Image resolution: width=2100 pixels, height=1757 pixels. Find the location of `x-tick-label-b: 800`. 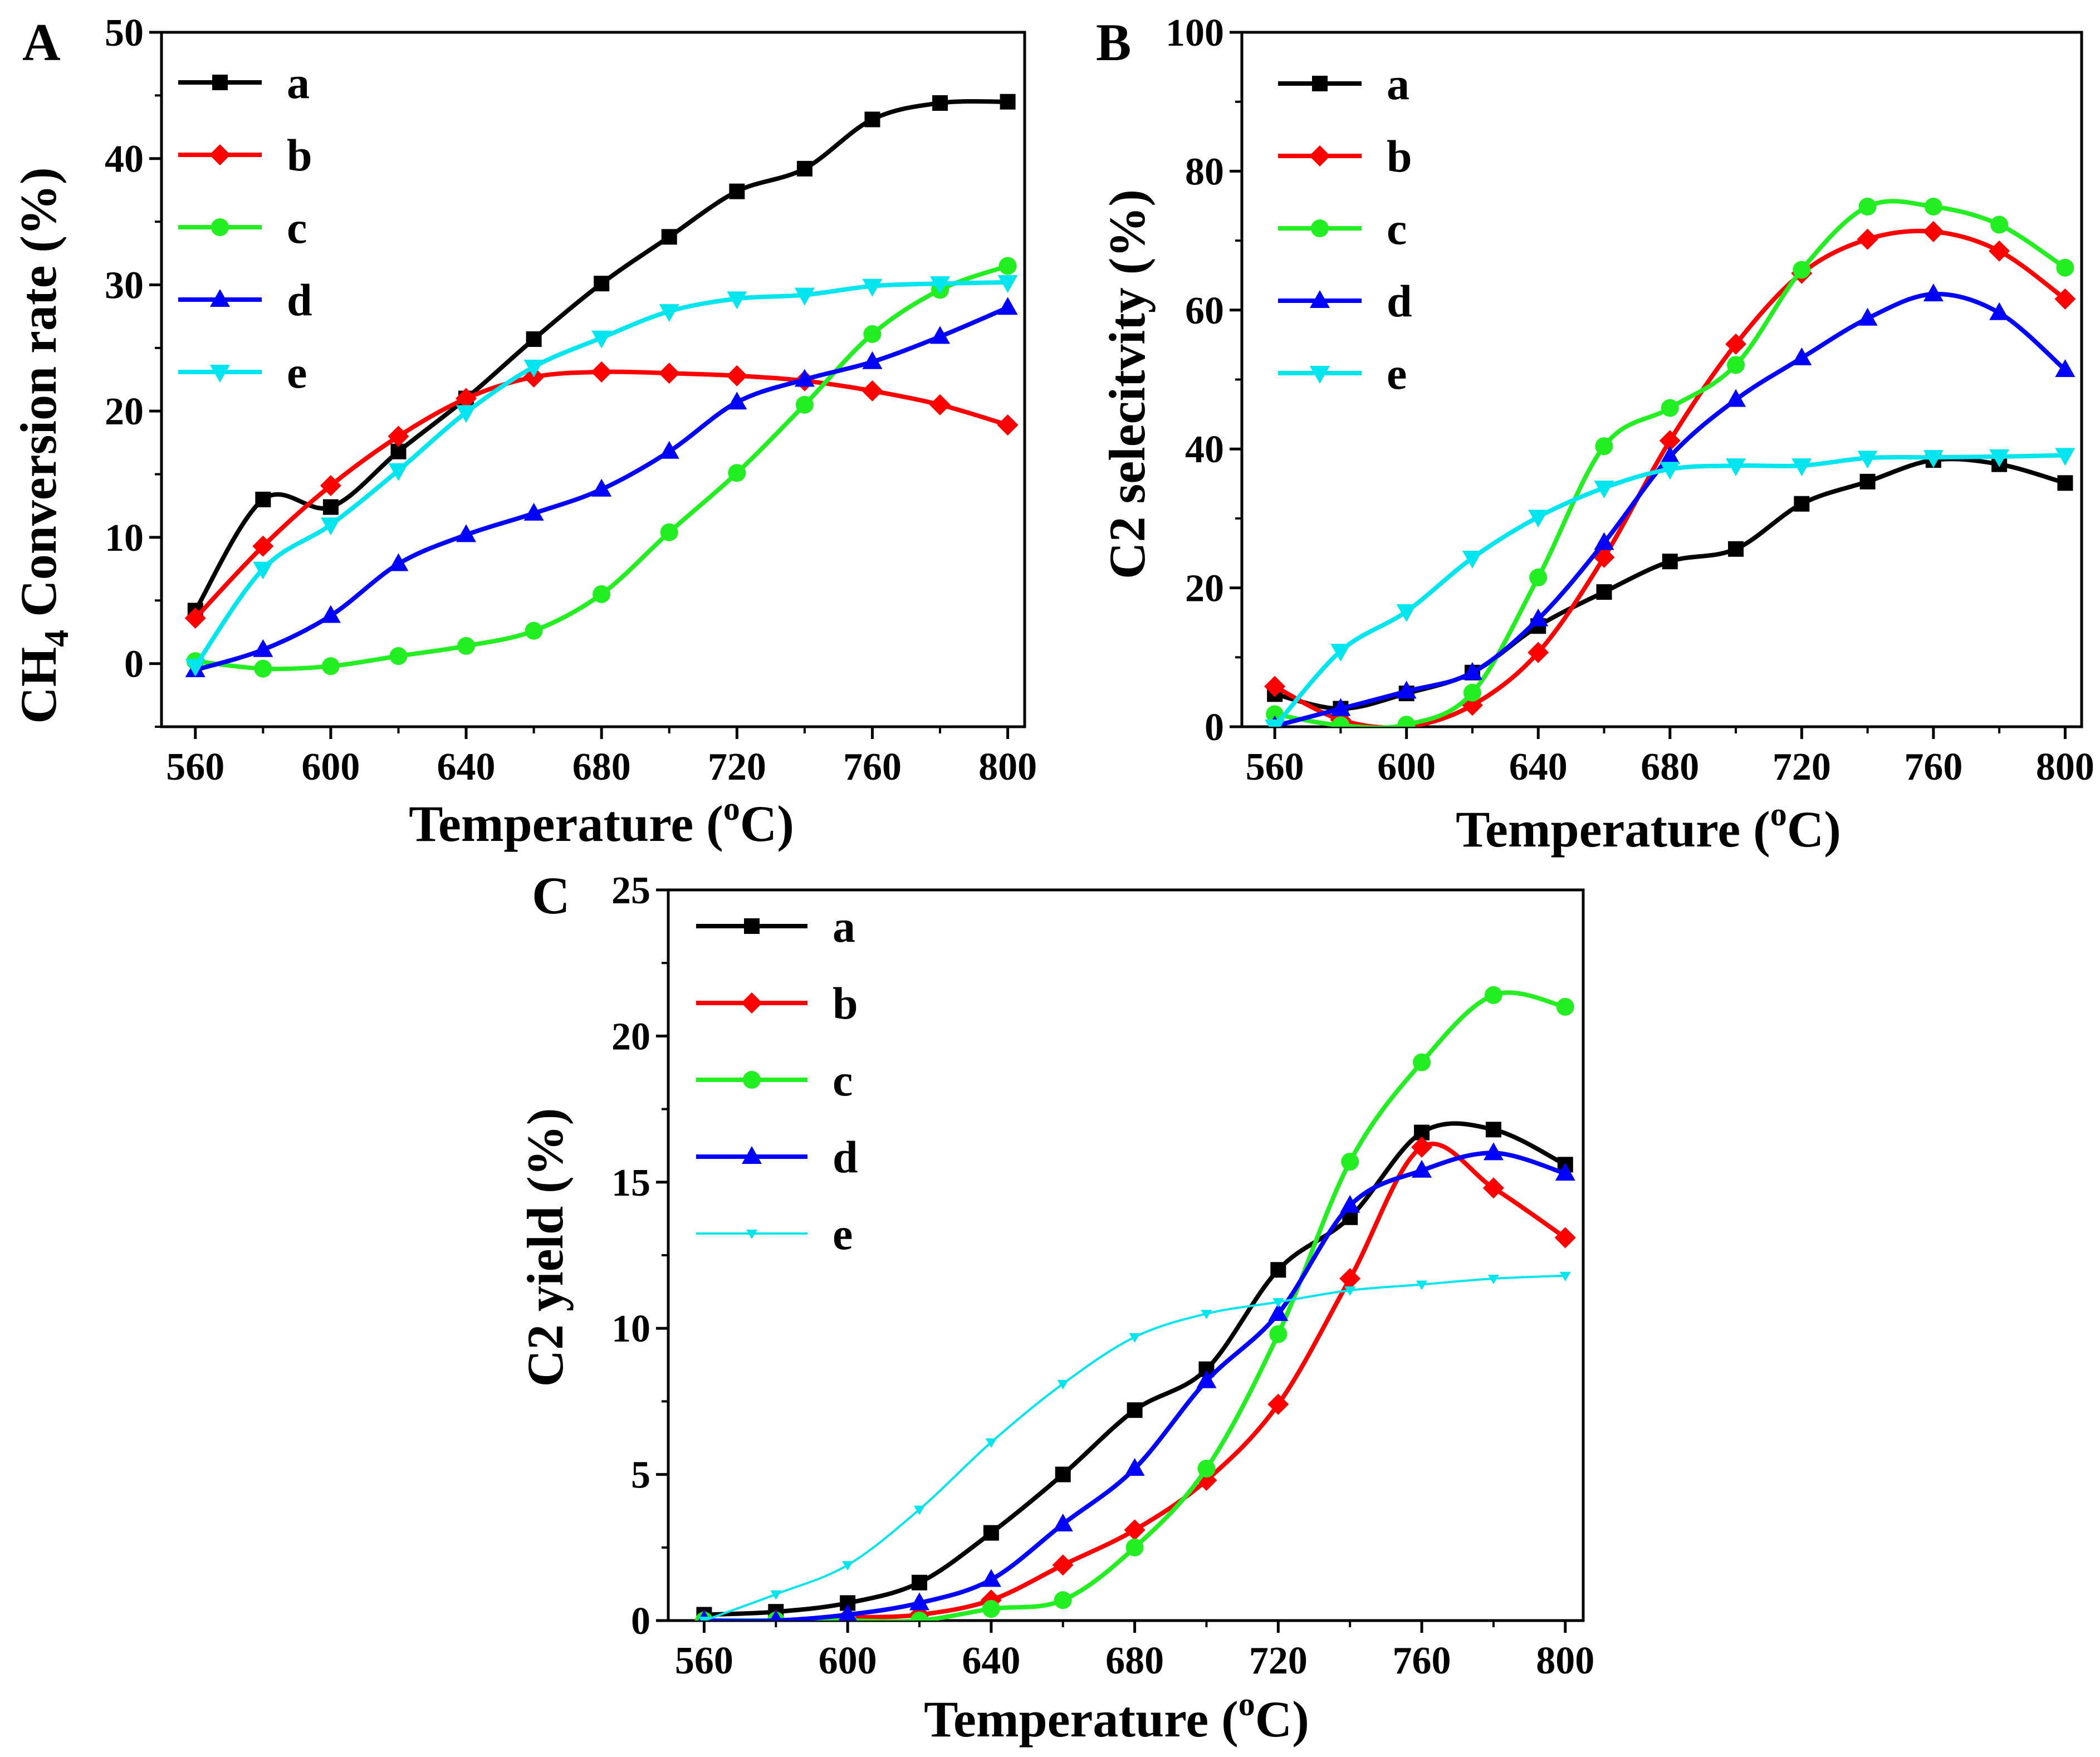

x-tick-label-b: 800 is located at coordinates (2065, 768).